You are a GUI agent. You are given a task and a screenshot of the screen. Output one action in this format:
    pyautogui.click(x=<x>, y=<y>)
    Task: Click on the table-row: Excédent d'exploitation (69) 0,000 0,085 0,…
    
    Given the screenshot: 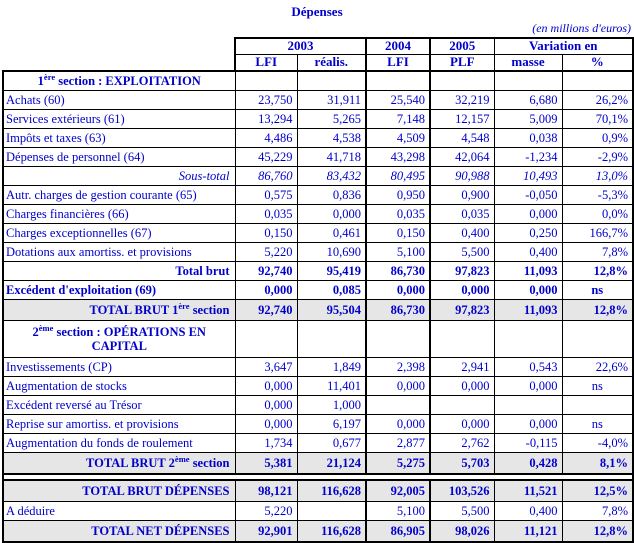 What is the action you would take?
    pyautogui.click(x=318, y=289)
    